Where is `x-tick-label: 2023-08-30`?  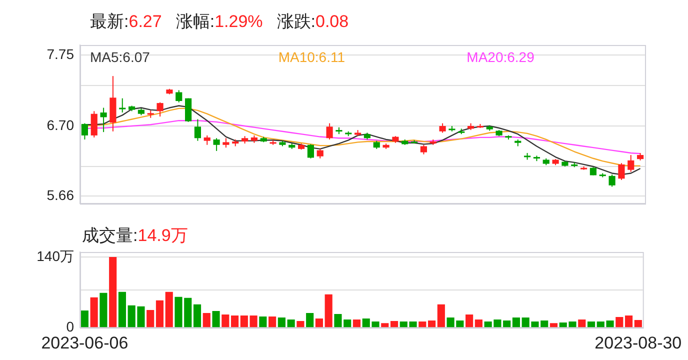 x-tick-label: 2023-08-30 is located at coordinates (638, 342).